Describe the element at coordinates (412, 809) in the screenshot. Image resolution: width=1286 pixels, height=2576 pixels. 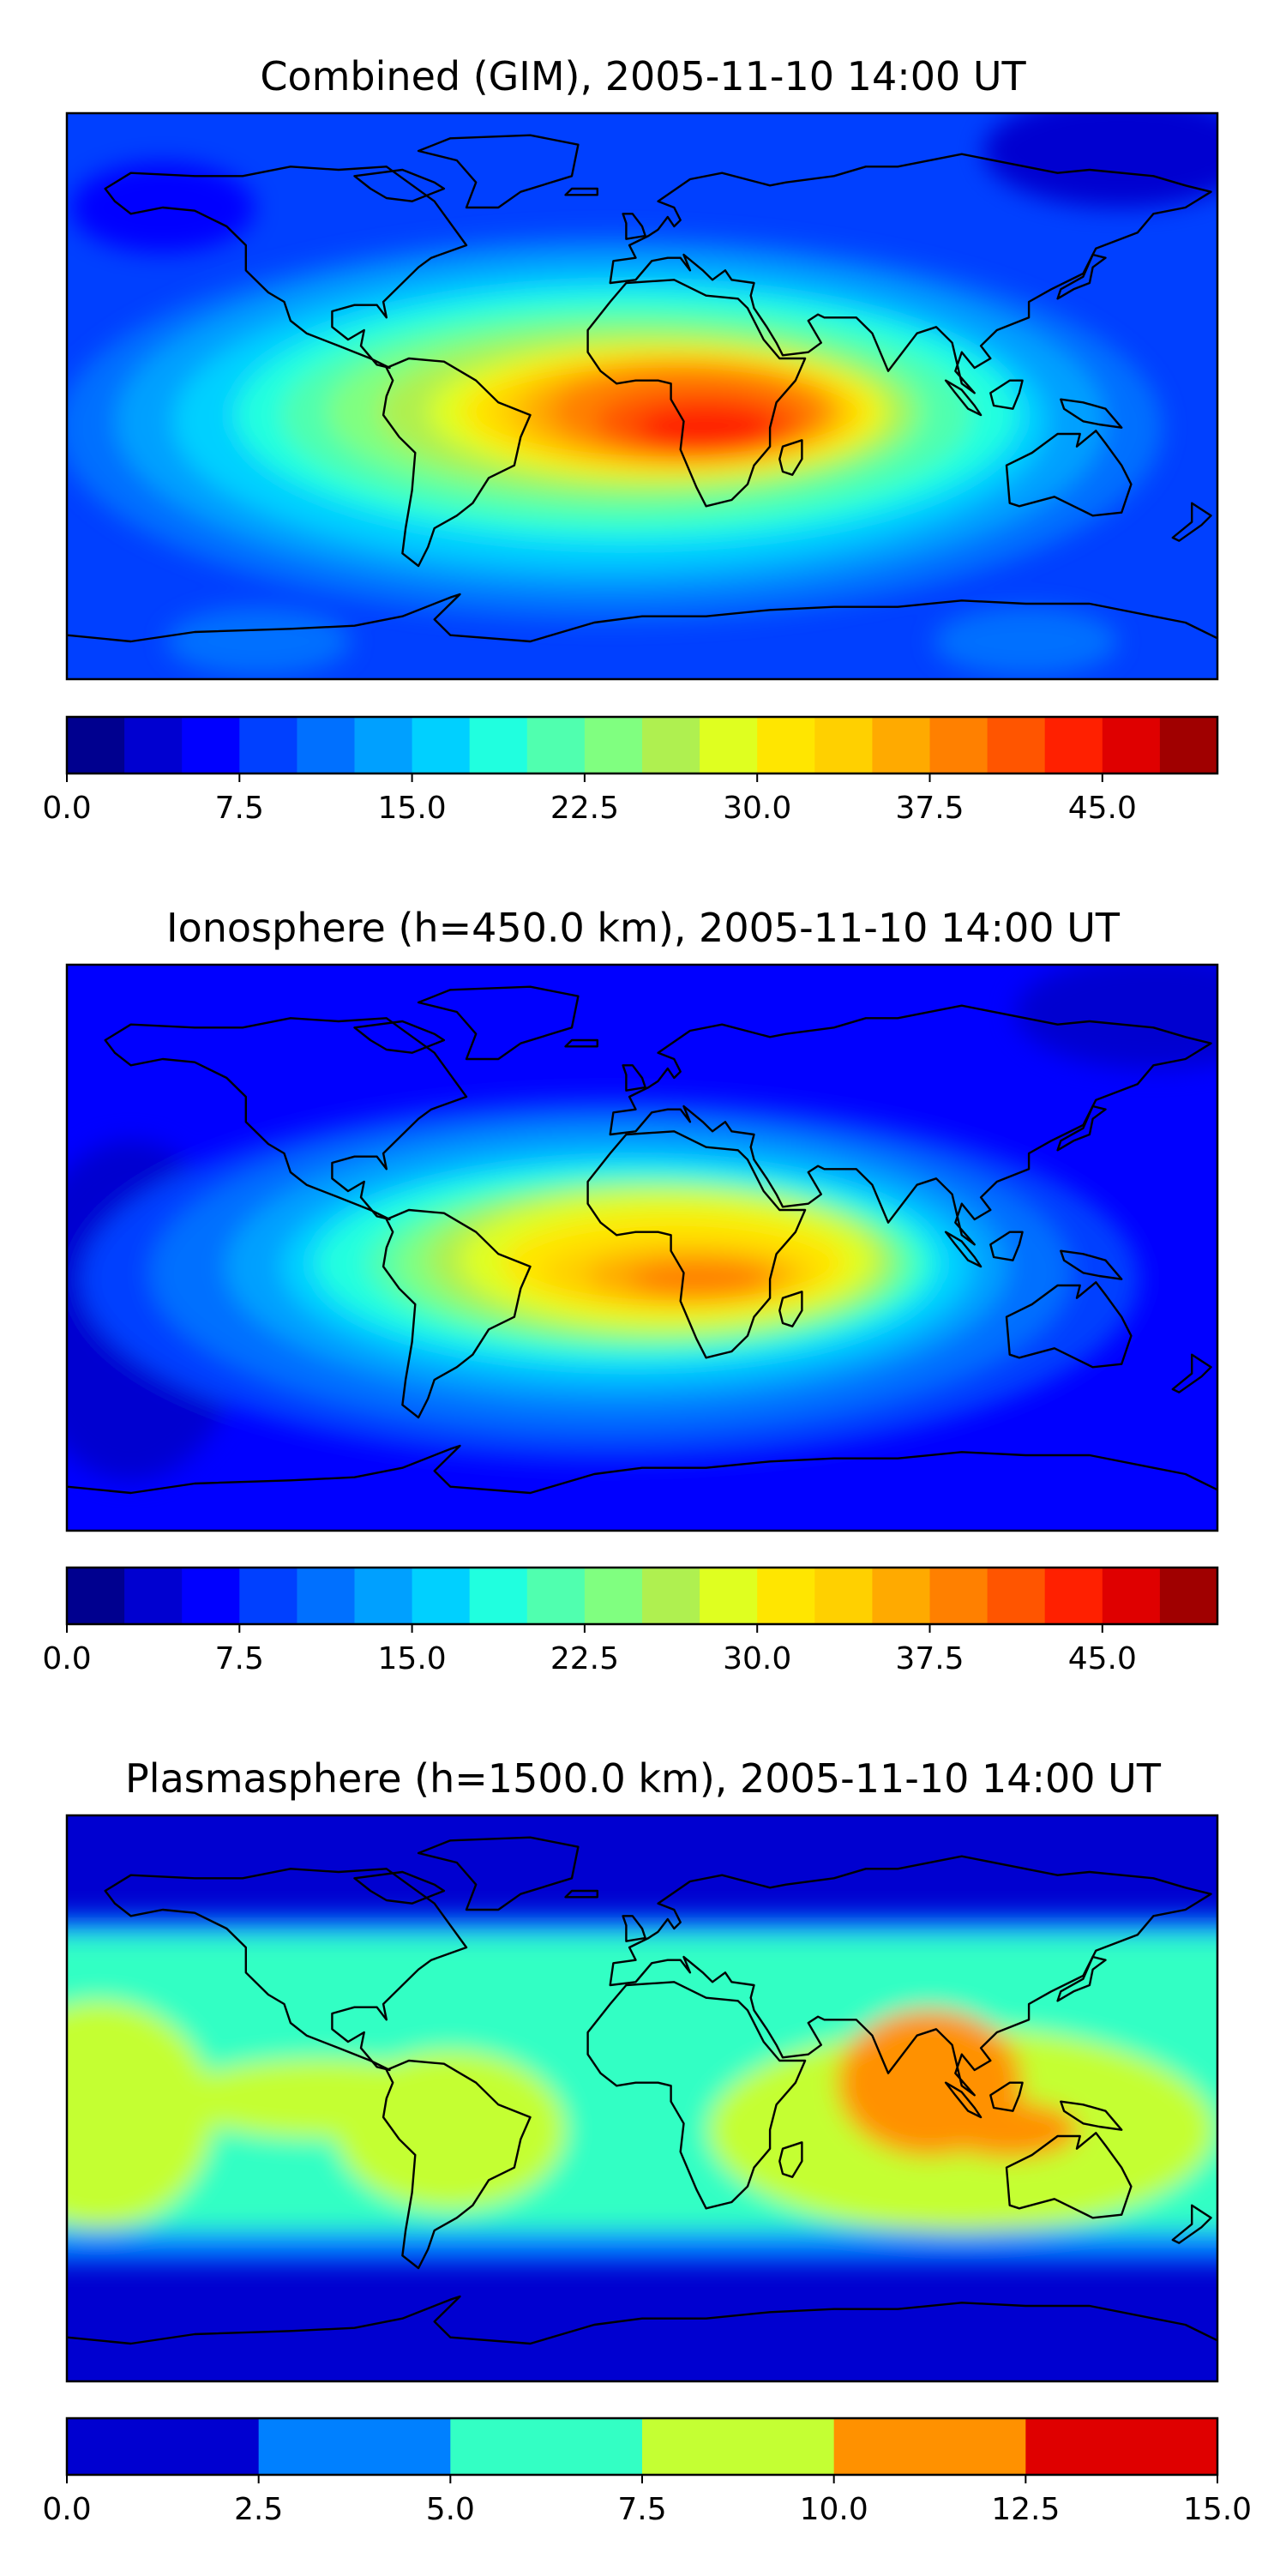
I see `colorbar-tick-label: 15.0` at that location.